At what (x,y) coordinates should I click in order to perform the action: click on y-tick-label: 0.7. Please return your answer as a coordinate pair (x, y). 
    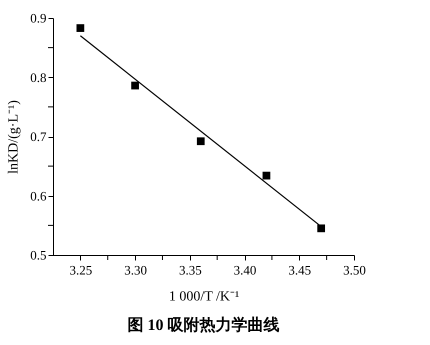
    Looking at the image, I should click on (38, 136).